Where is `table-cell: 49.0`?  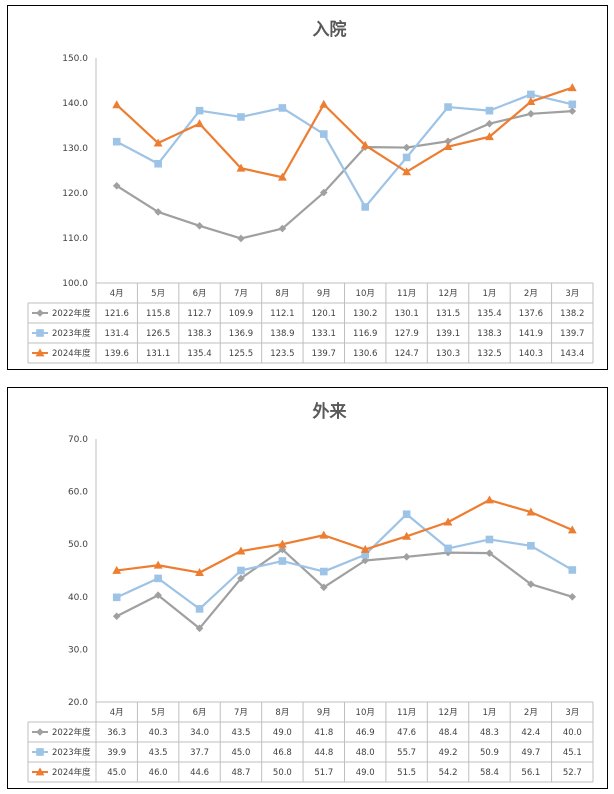
table-cell: 49.0 is located at coordinates (365, 773).